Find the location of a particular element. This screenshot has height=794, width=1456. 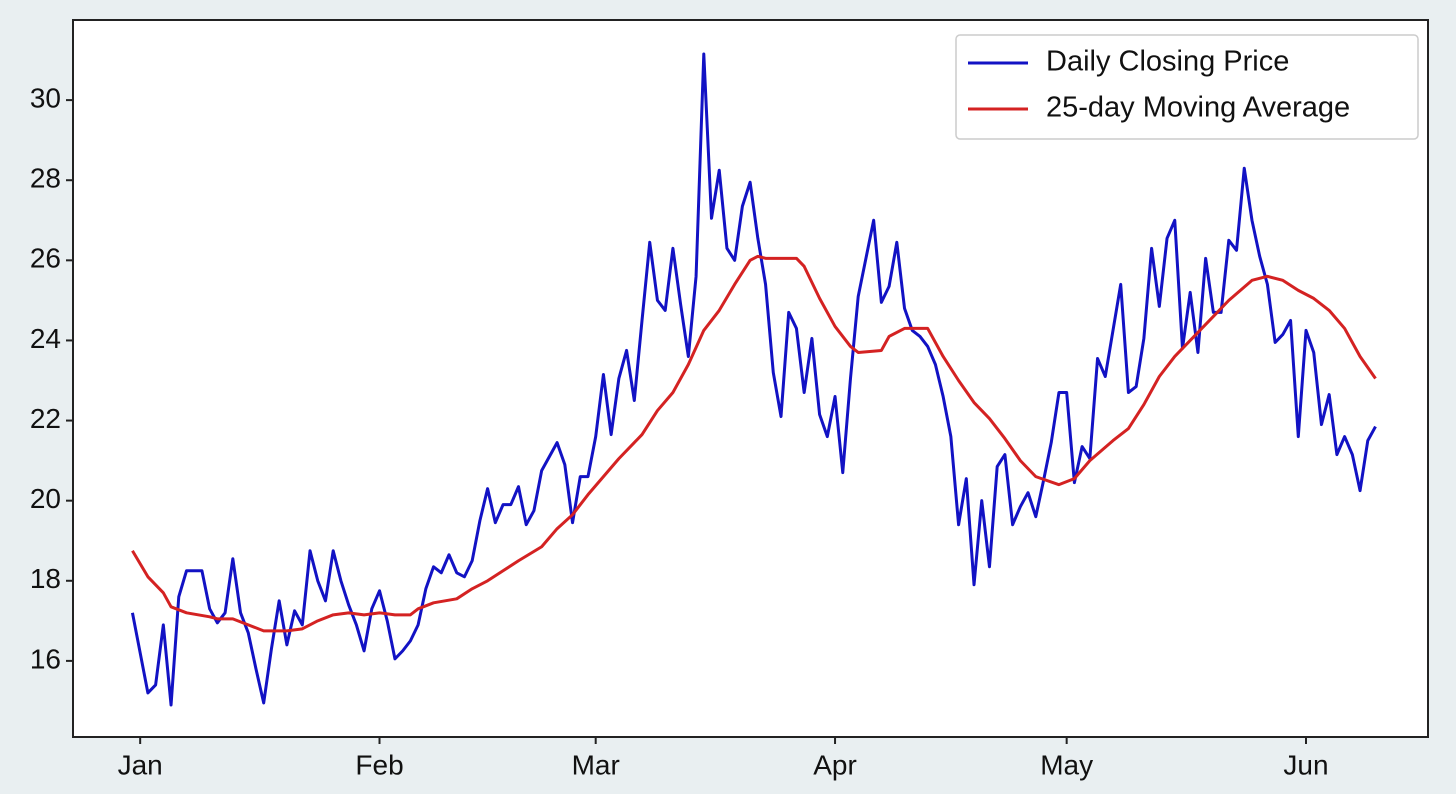

y-tick-label: 20 is located at coordinates (45, 498).